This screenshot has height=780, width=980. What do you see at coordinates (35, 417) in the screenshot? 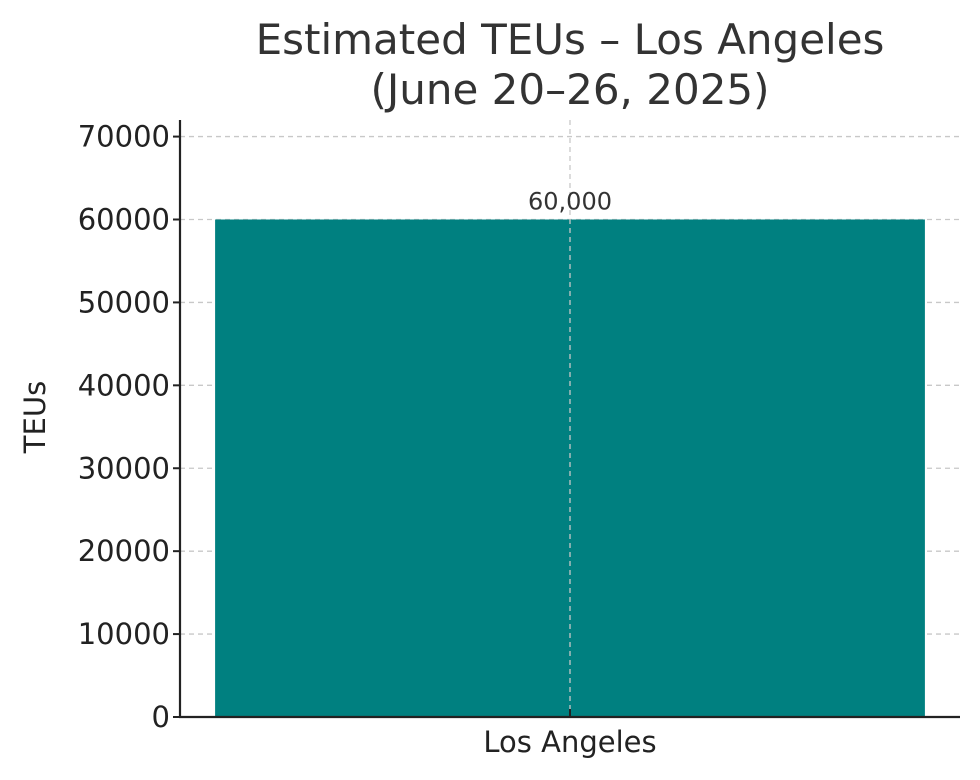
I see `y-axis-label: TEUs` at bounding box center [35, 417].